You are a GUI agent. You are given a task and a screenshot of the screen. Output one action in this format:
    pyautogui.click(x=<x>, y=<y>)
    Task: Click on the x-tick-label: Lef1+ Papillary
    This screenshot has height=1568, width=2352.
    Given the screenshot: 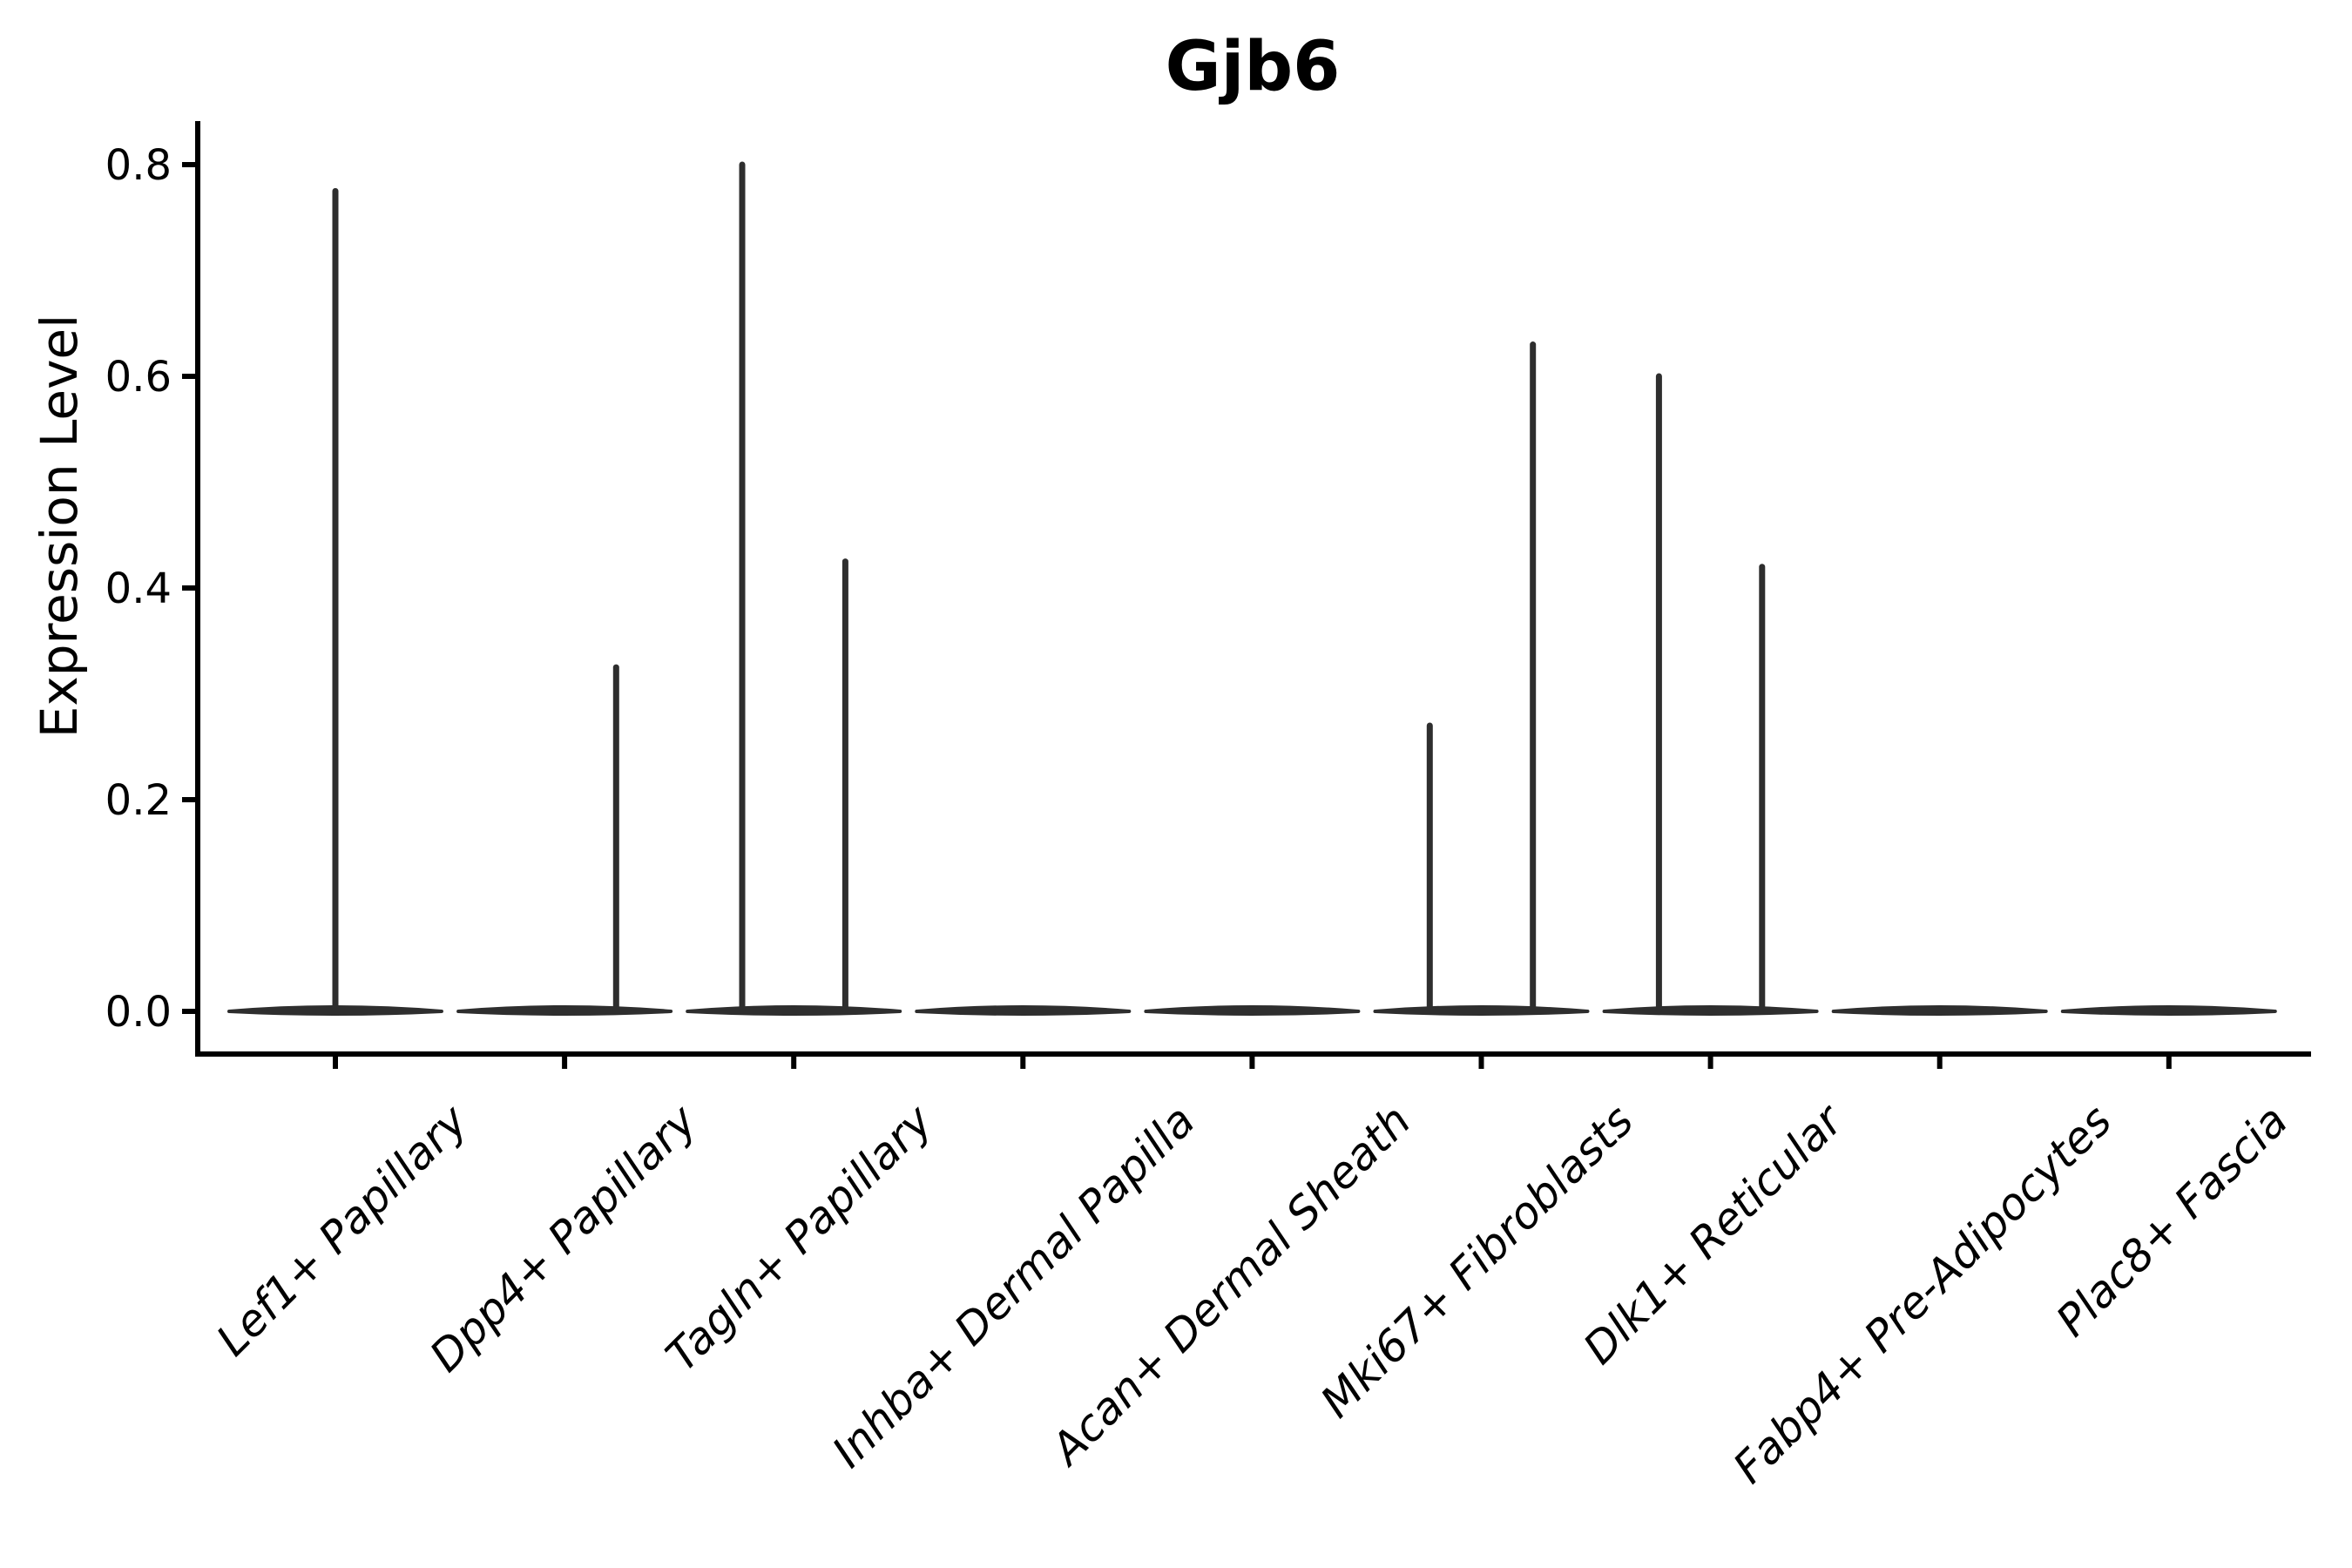 What is the action you would take?
    pyautogui.click(x=341, y=1230)
    